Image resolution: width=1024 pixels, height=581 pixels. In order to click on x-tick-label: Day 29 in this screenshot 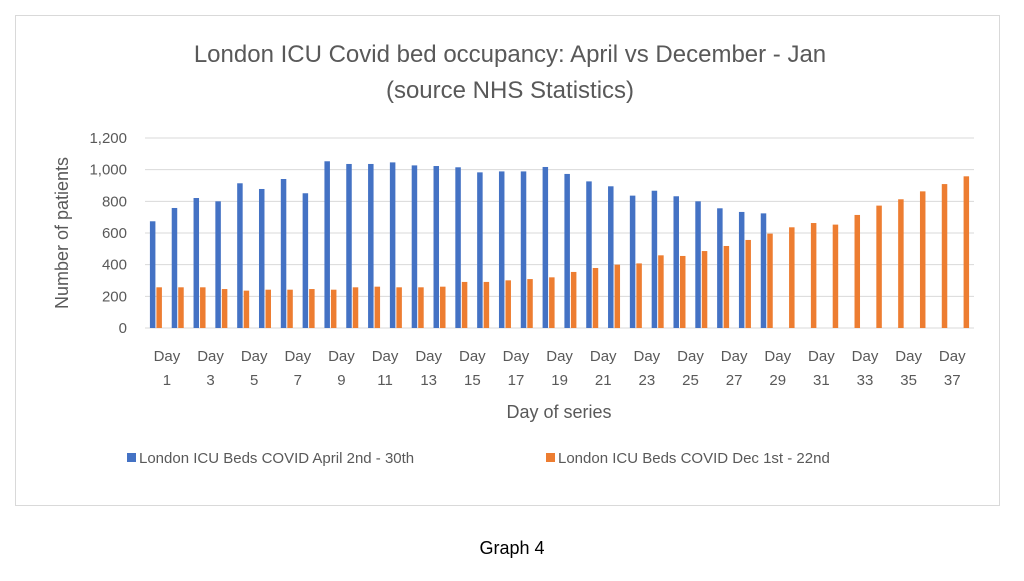, I will do `click(777, 368)`.